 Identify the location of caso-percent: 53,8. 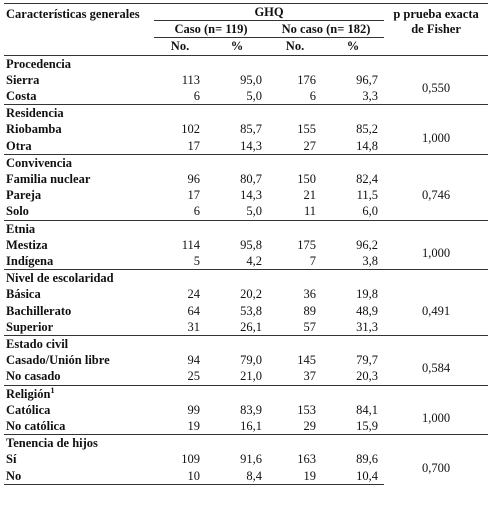
(251, 310).